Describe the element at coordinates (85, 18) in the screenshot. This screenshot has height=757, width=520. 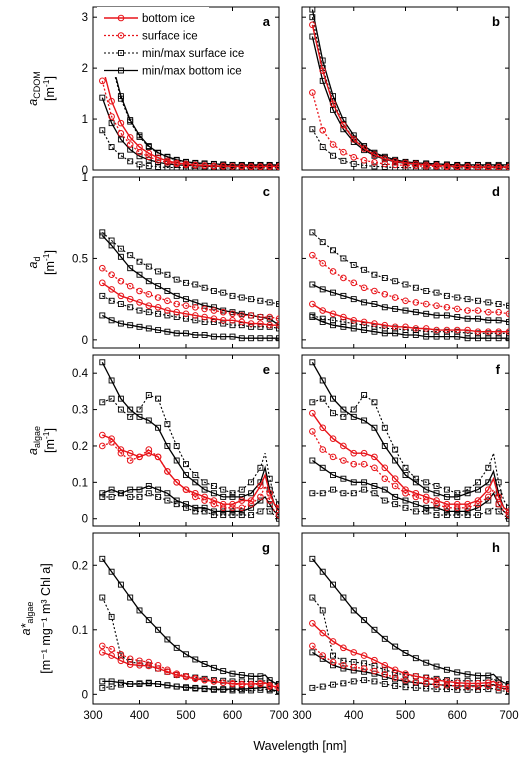
I see `y-tick-label: 3` at that location.